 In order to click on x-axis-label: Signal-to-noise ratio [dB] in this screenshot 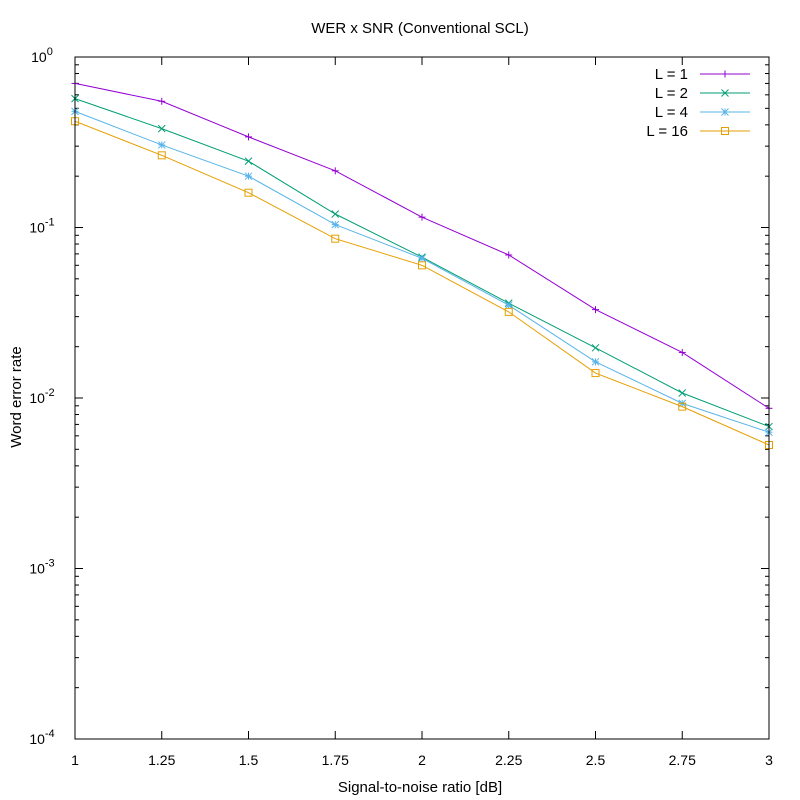, I will do `click(420, 787)`.